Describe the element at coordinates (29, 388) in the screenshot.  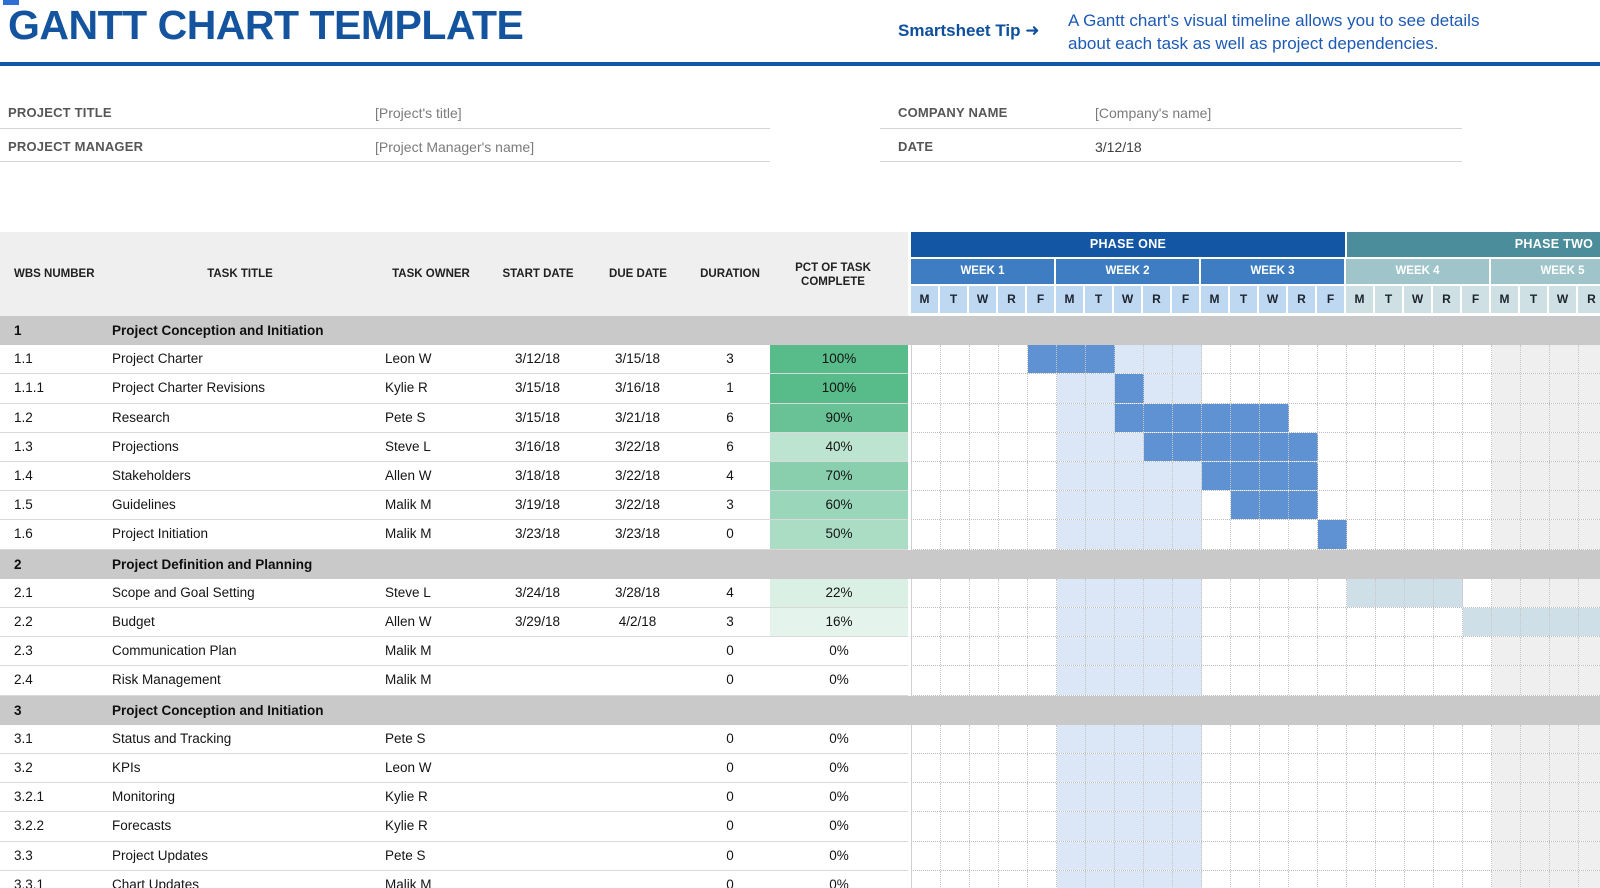
I see `wbs-cell: 1.1.1` at that location.